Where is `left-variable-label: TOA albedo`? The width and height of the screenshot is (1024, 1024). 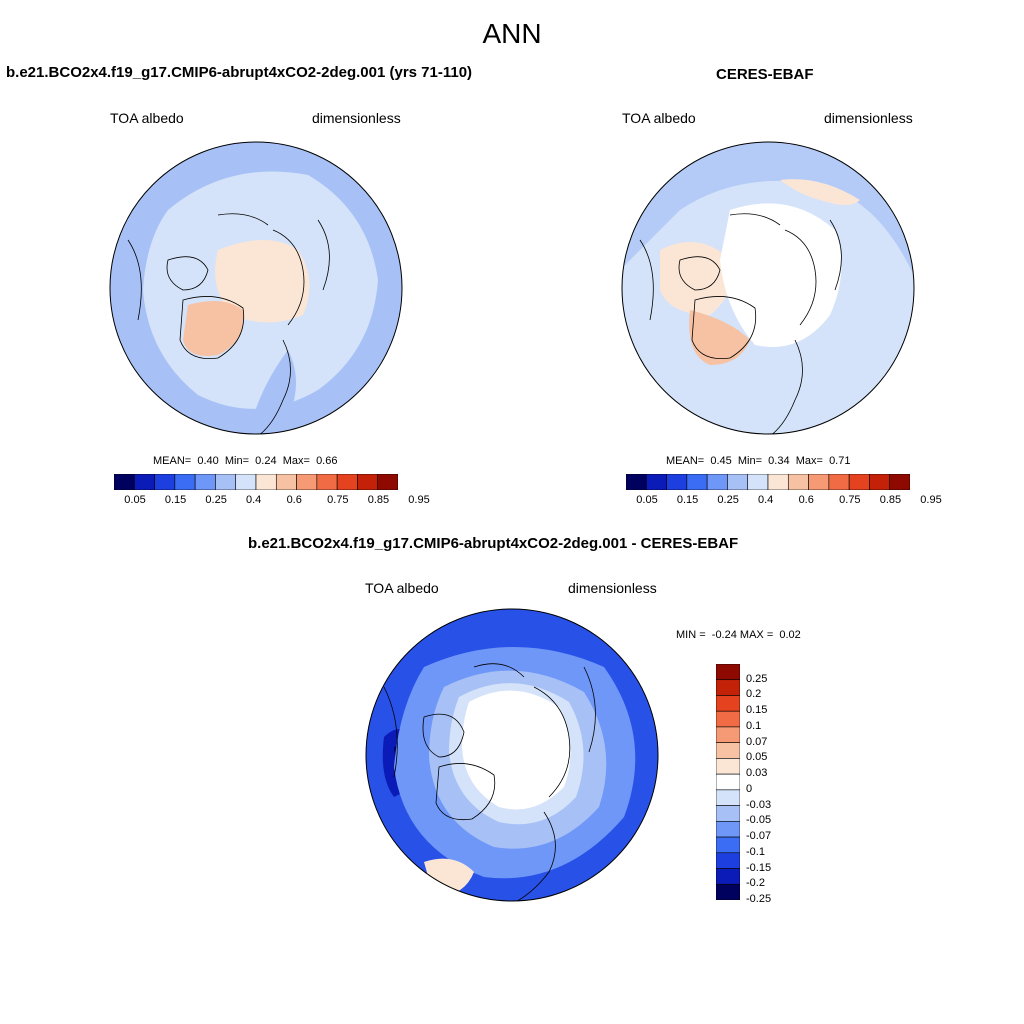
left-variable-label: TOA albedo is located at coordinates (147, 118).